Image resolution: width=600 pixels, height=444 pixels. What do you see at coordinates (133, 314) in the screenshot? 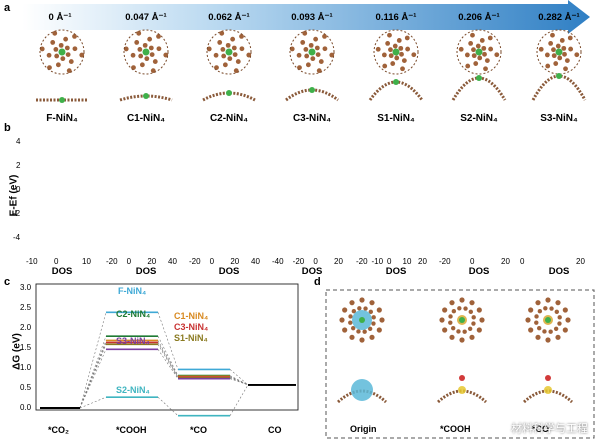
I see `legend-c2: C2-NiN₄` at bounding box center [133, 314].